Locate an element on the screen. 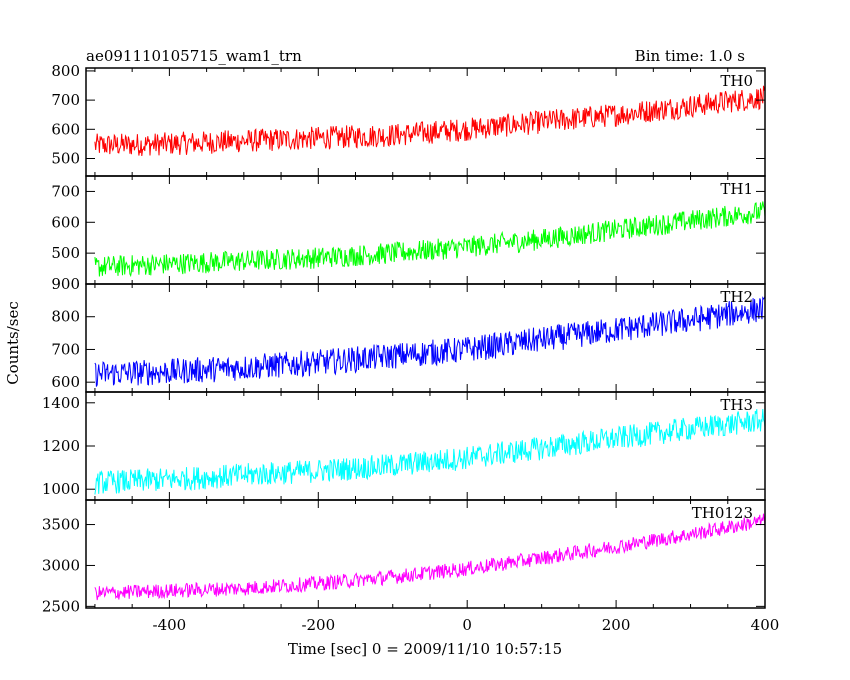 The height and width of the screenshot is (680, 850). series-line-th3 is located at coordinates (430, 451).